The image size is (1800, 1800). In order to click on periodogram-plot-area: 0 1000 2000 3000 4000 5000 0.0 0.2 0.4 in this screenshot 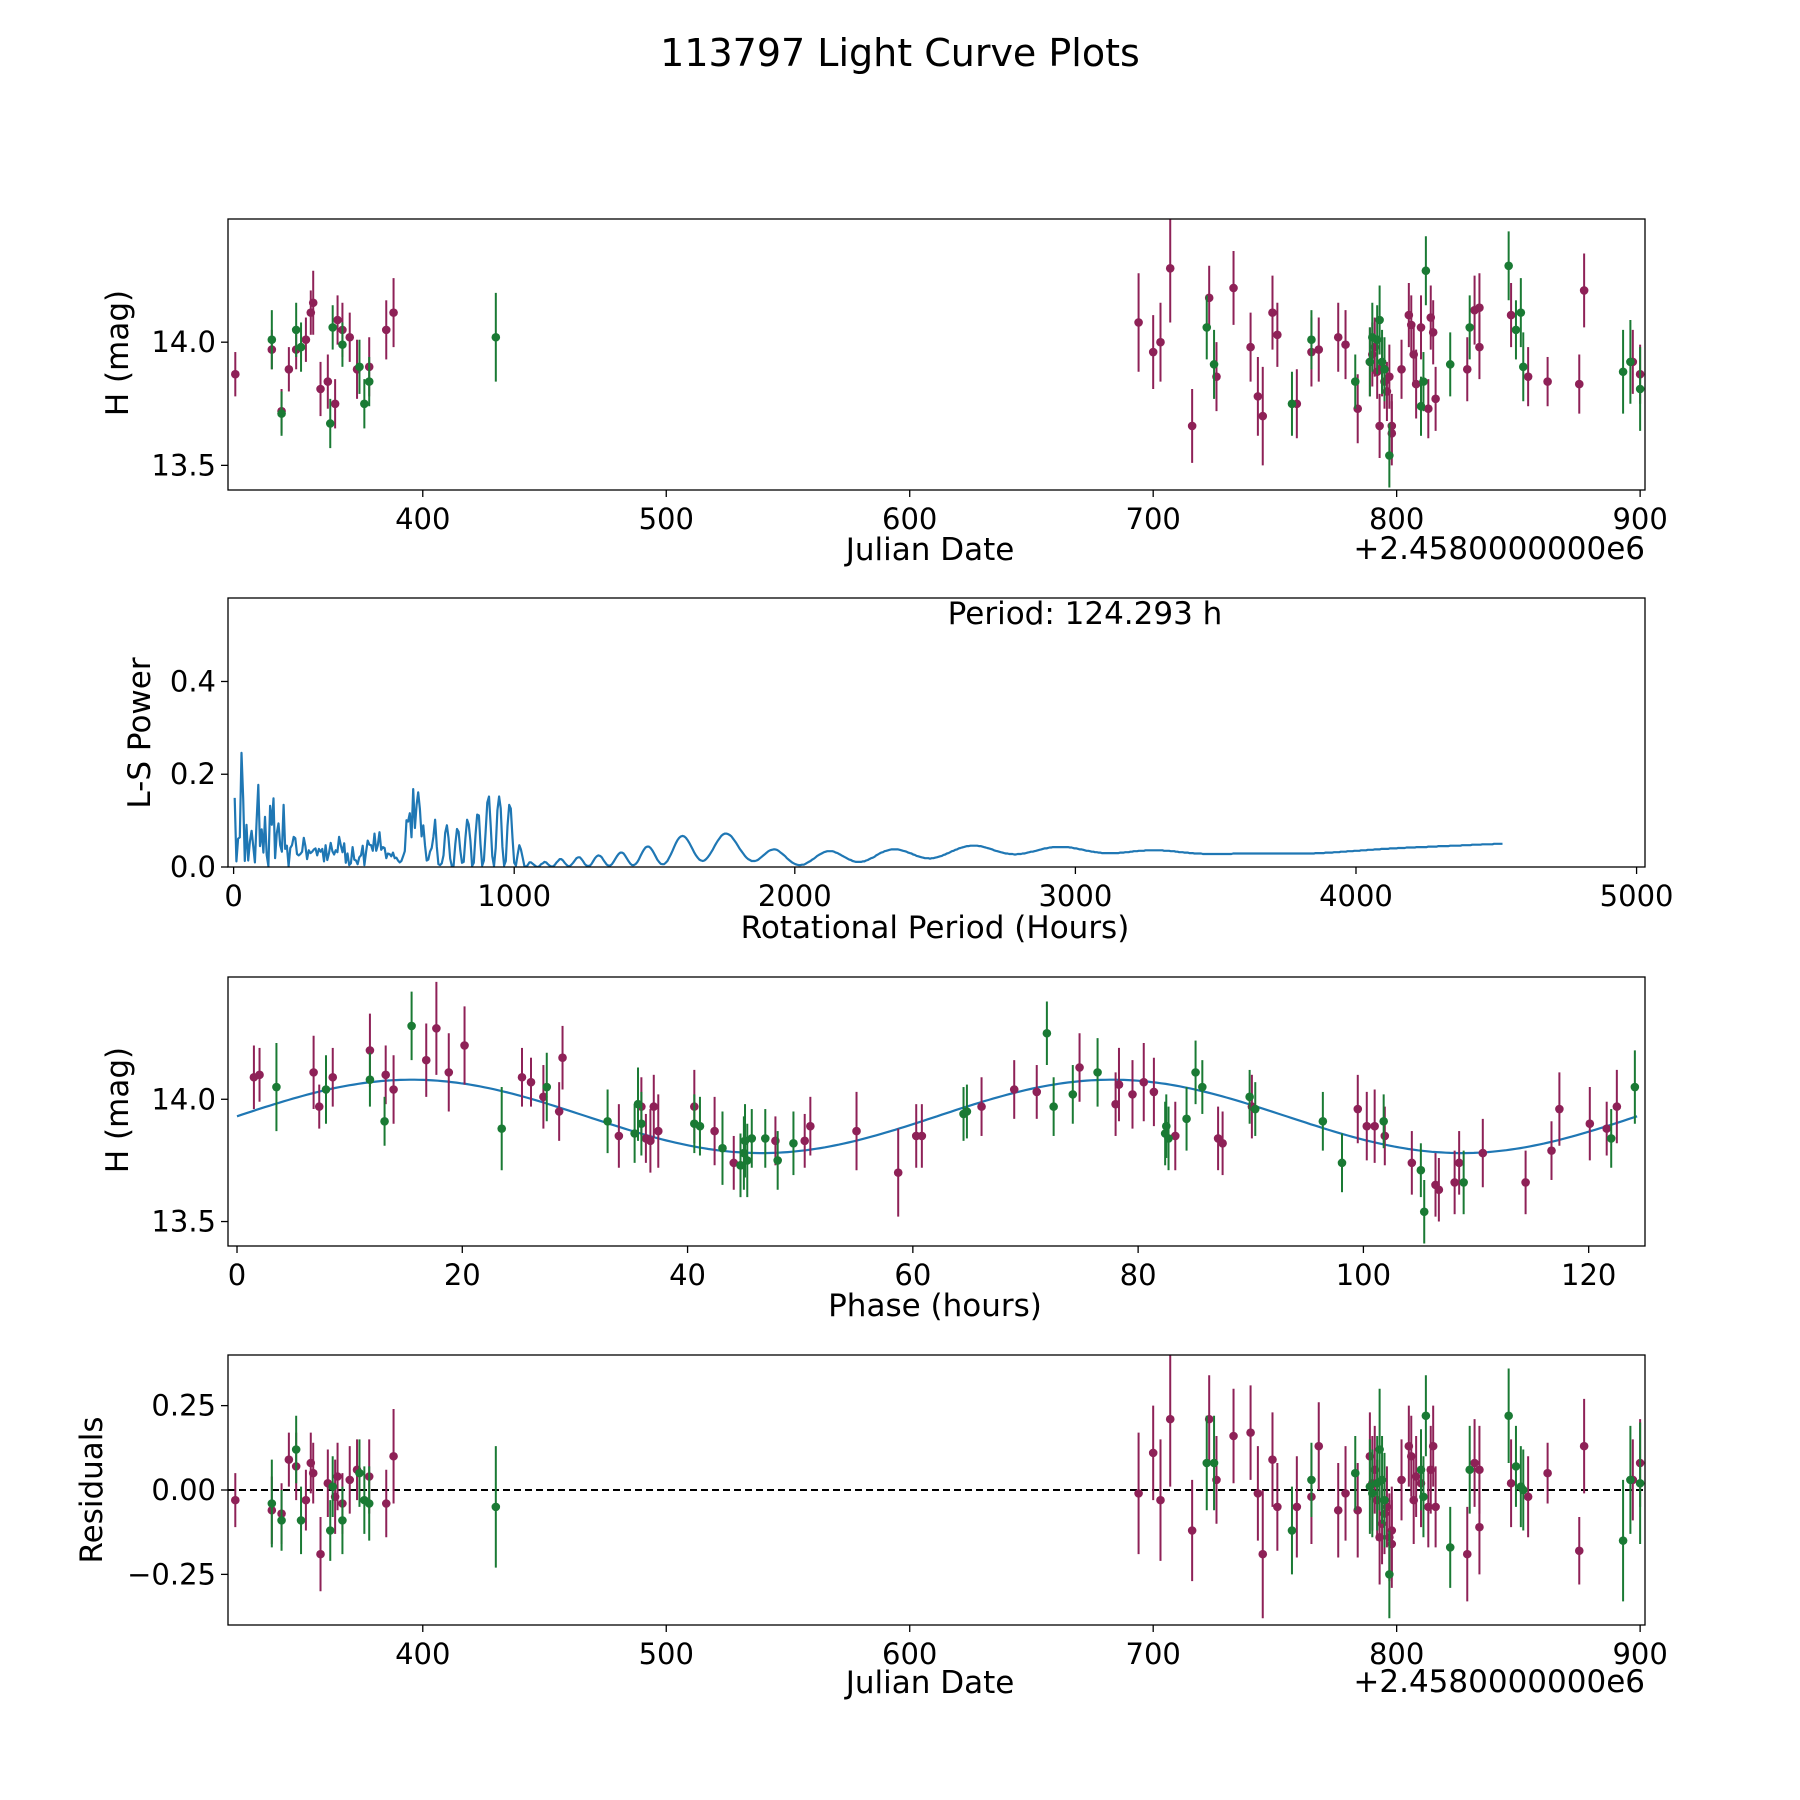, I will do `click(922, 755)`.